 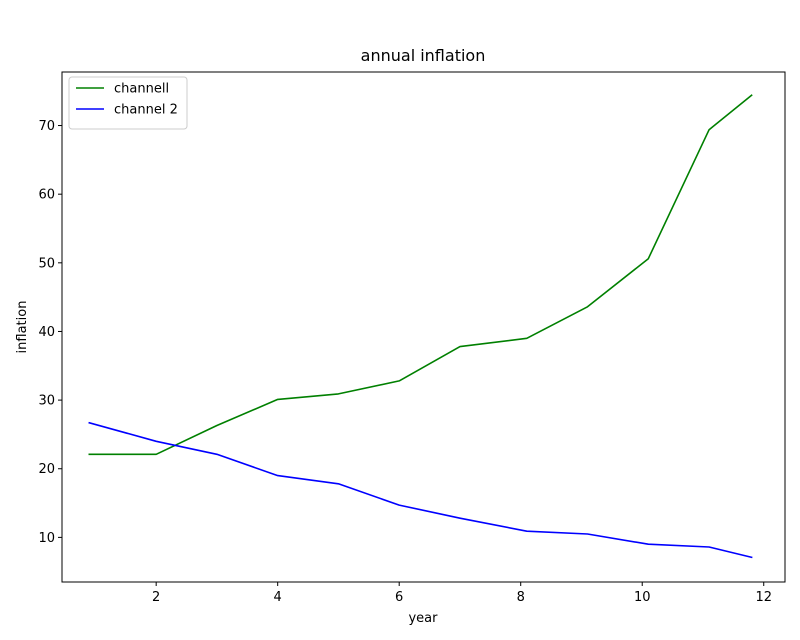 I want to click on x-axis-label: year, so click(x=423, y=618).